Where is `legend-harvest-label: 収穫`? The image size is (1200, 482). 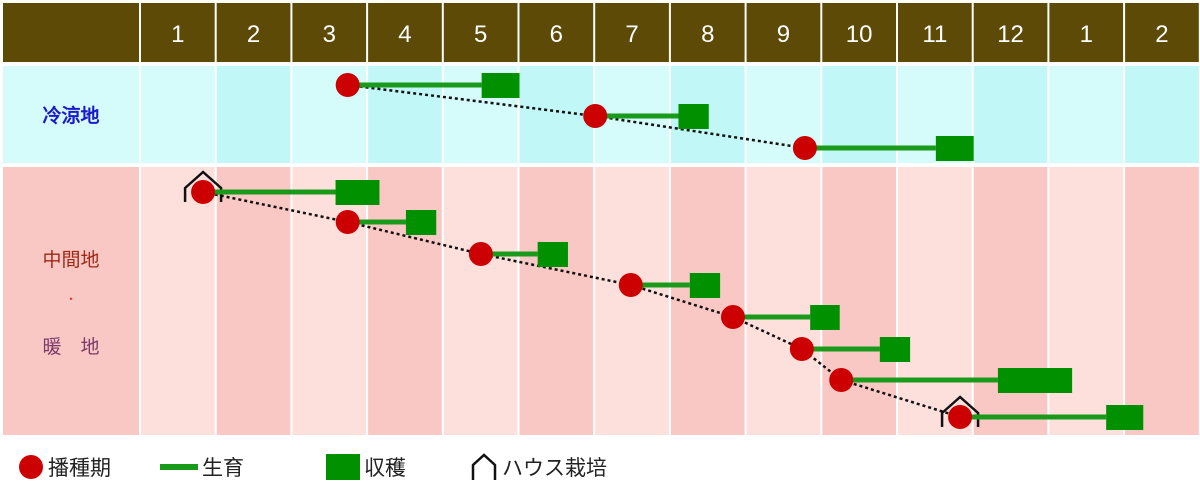 legend-harvest-label: 収穫 is located at coordinates (385, 468).